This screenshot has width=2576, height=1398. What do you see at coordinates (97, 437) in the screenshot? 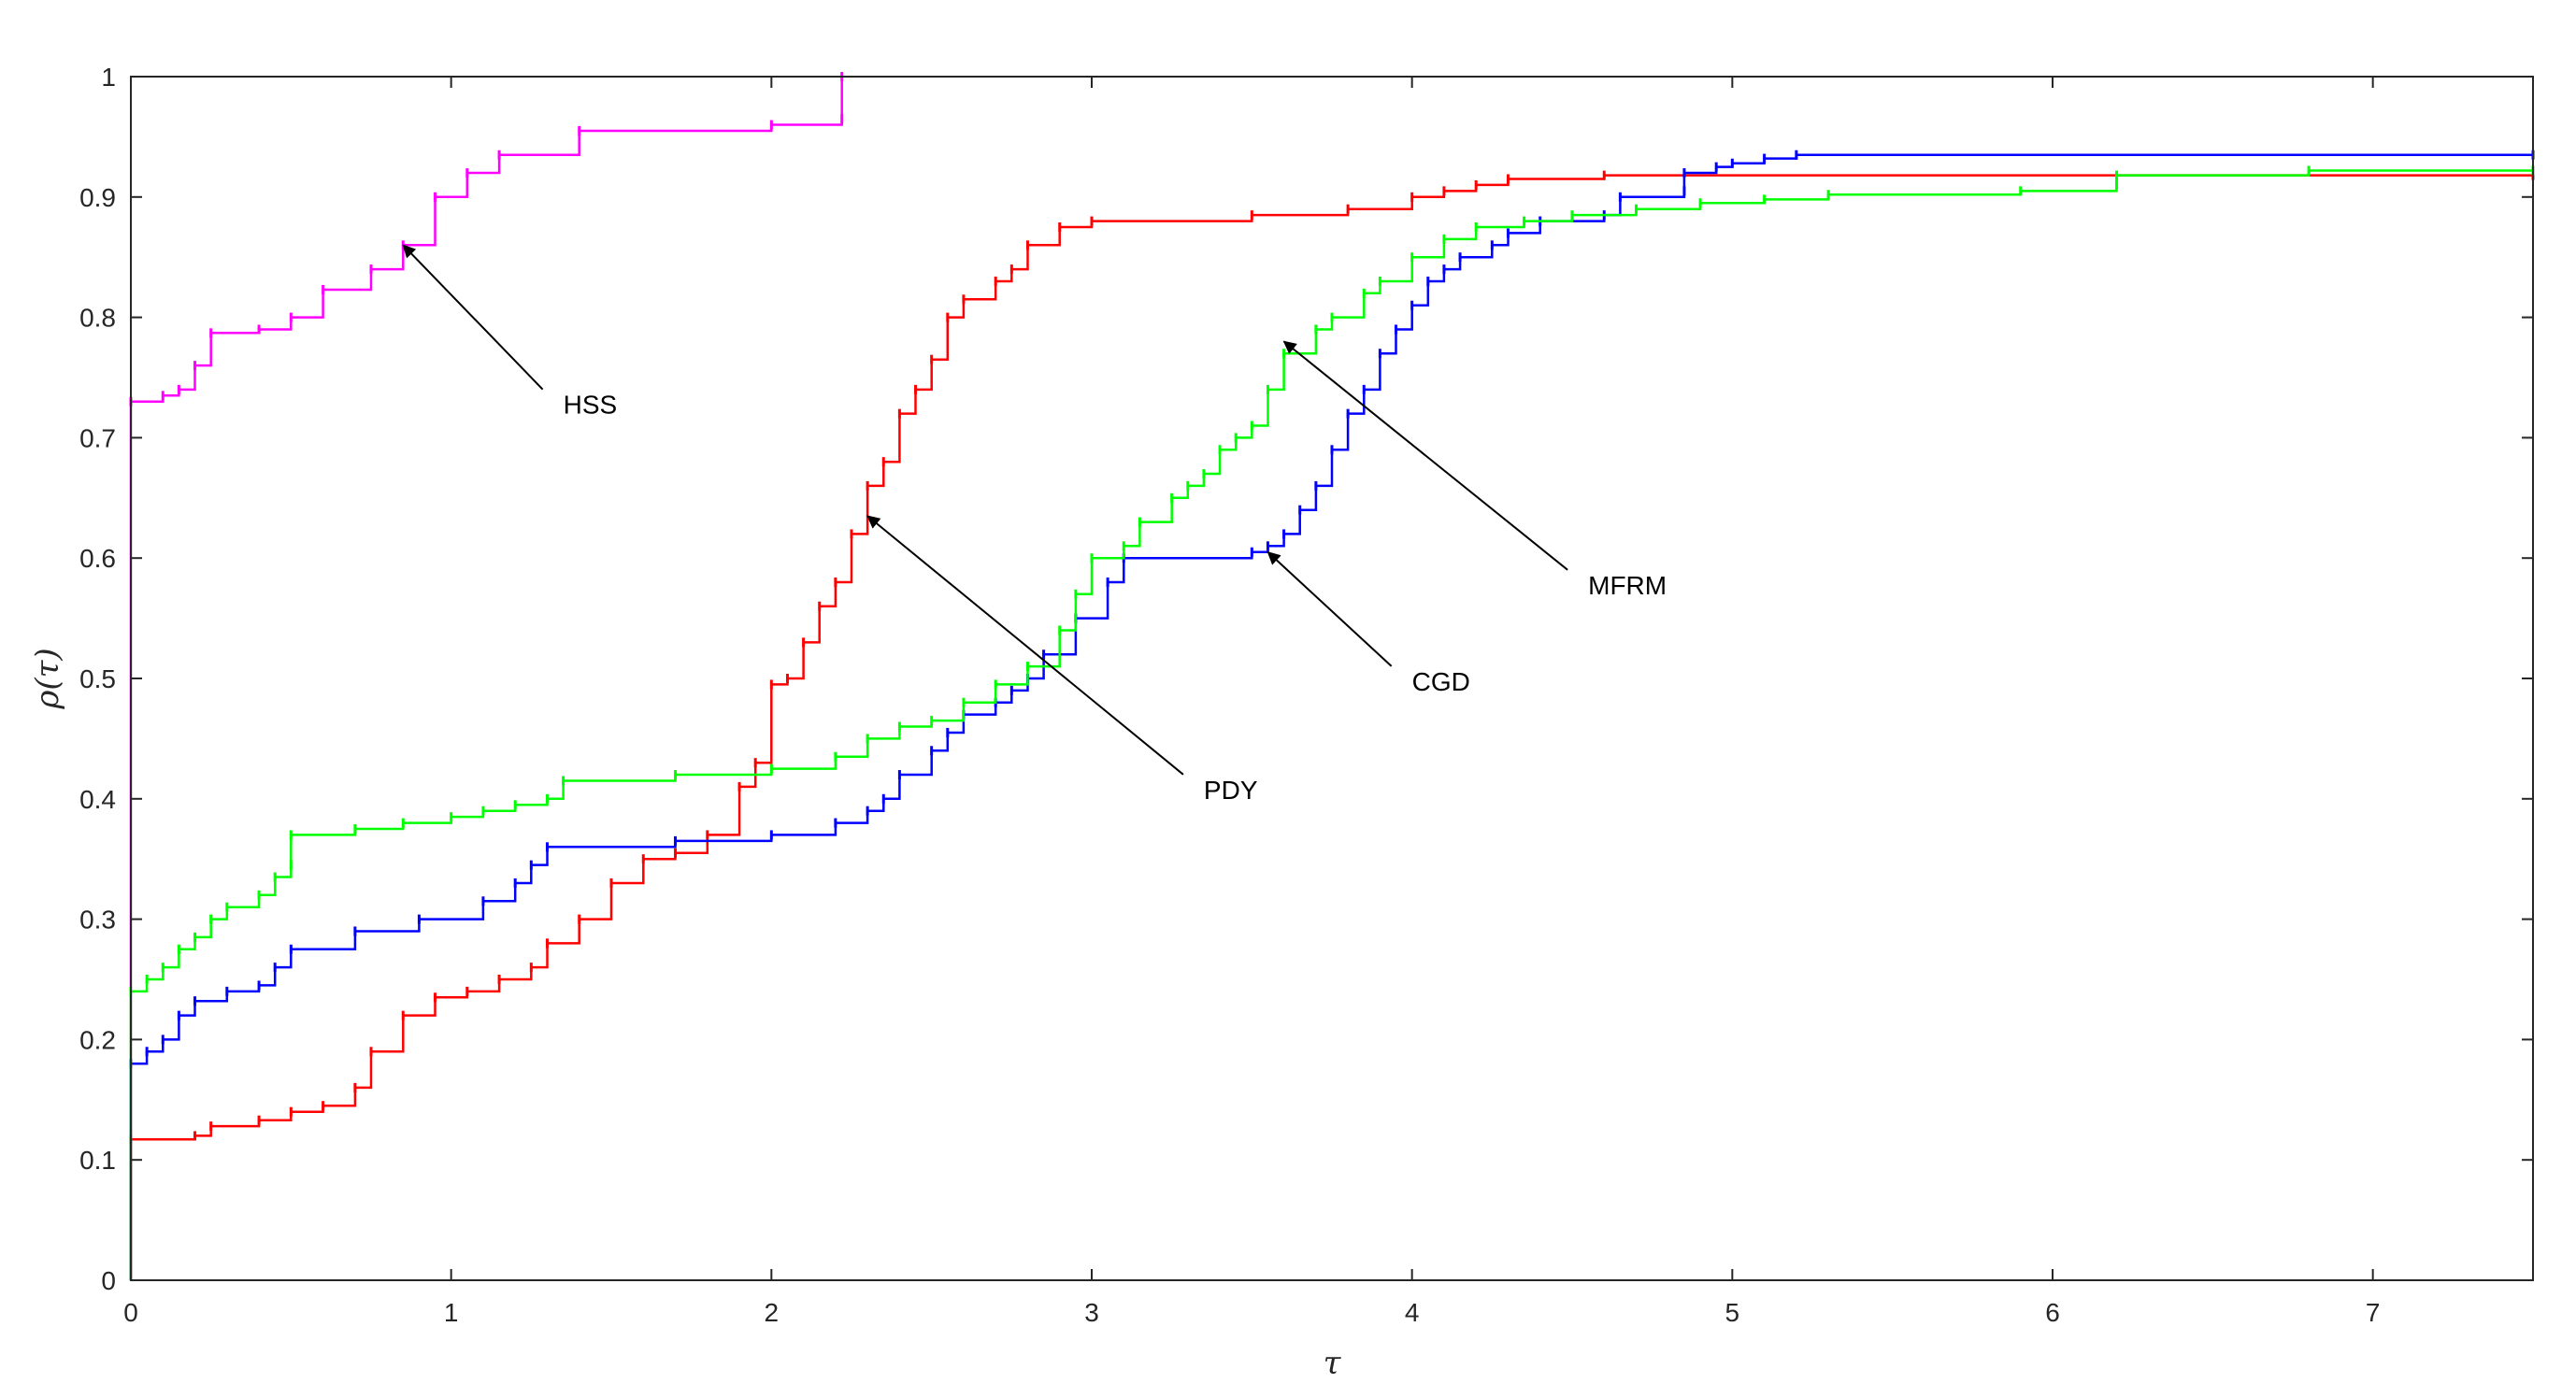
I see `y-tick-label: 0.7` at bounding box center [97, 437].